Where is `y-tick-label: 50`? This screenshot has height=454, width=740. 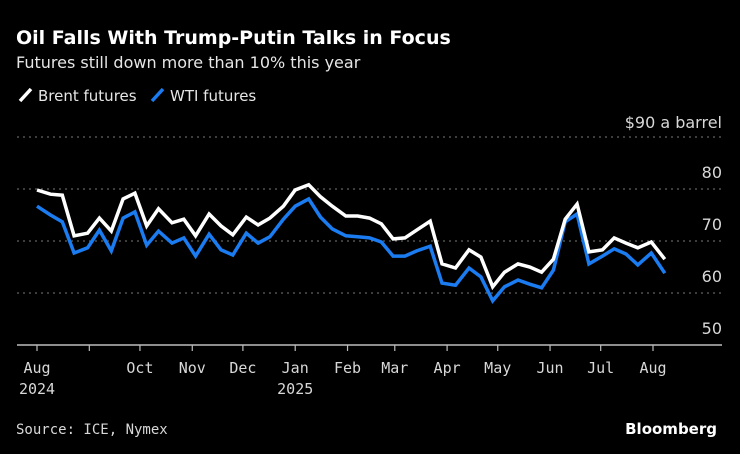 y-tick-label: 50 is located at coordinates (712, 328).